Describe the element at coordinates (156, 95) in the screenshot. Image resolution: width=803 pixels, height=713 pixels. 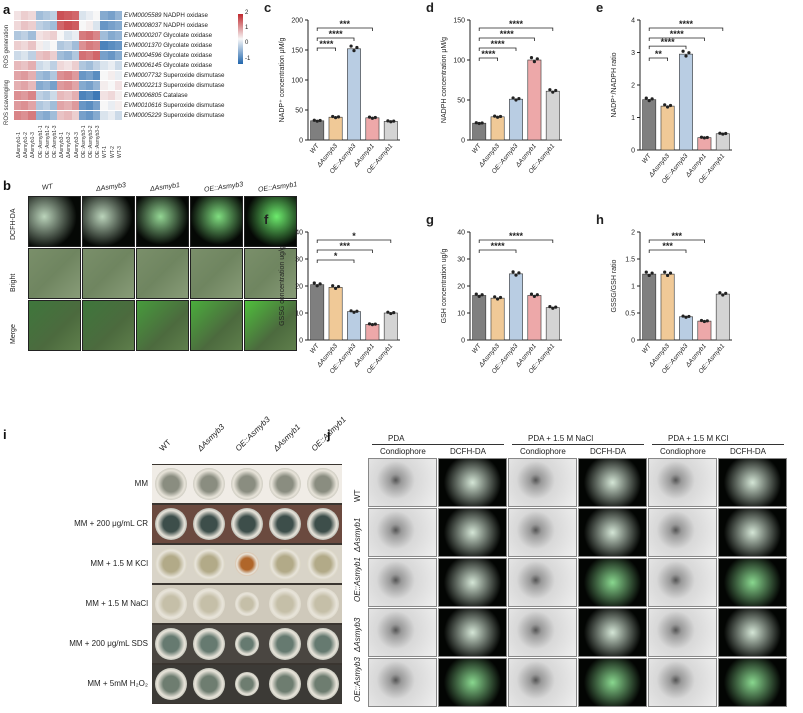
I see `gene-label: EVM0006805 Catalase` at that location.